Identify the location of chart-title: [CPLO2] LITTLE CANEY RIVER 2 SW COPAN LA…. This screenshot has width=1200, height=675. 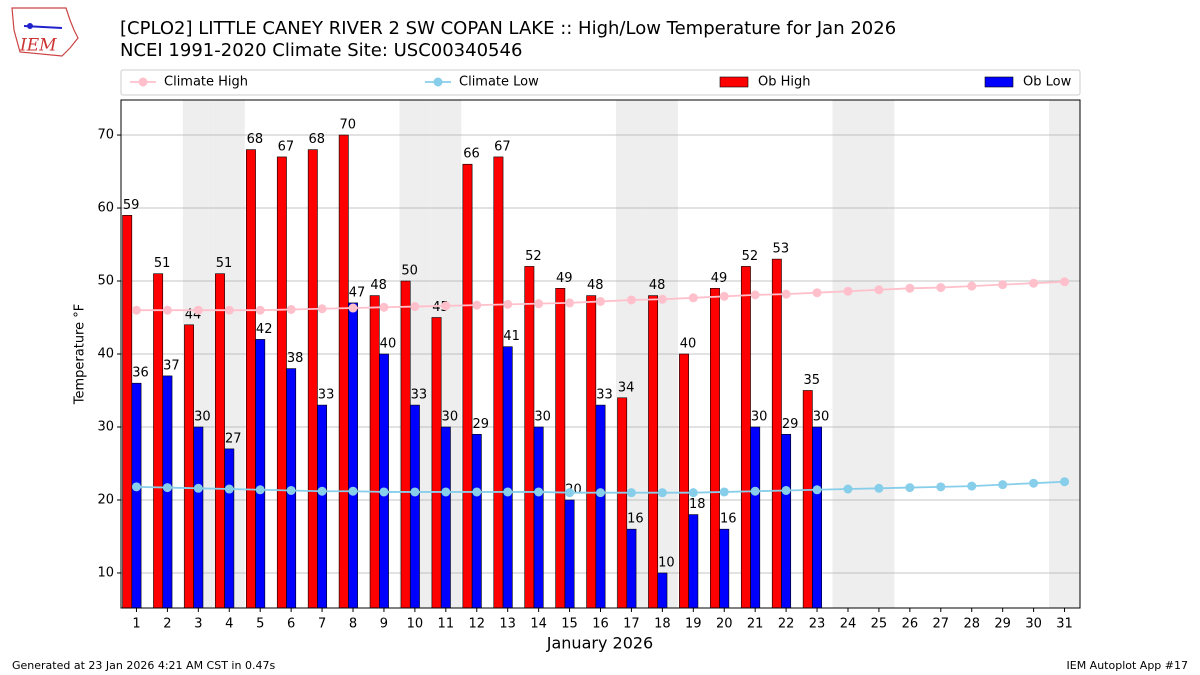
(508, 28).